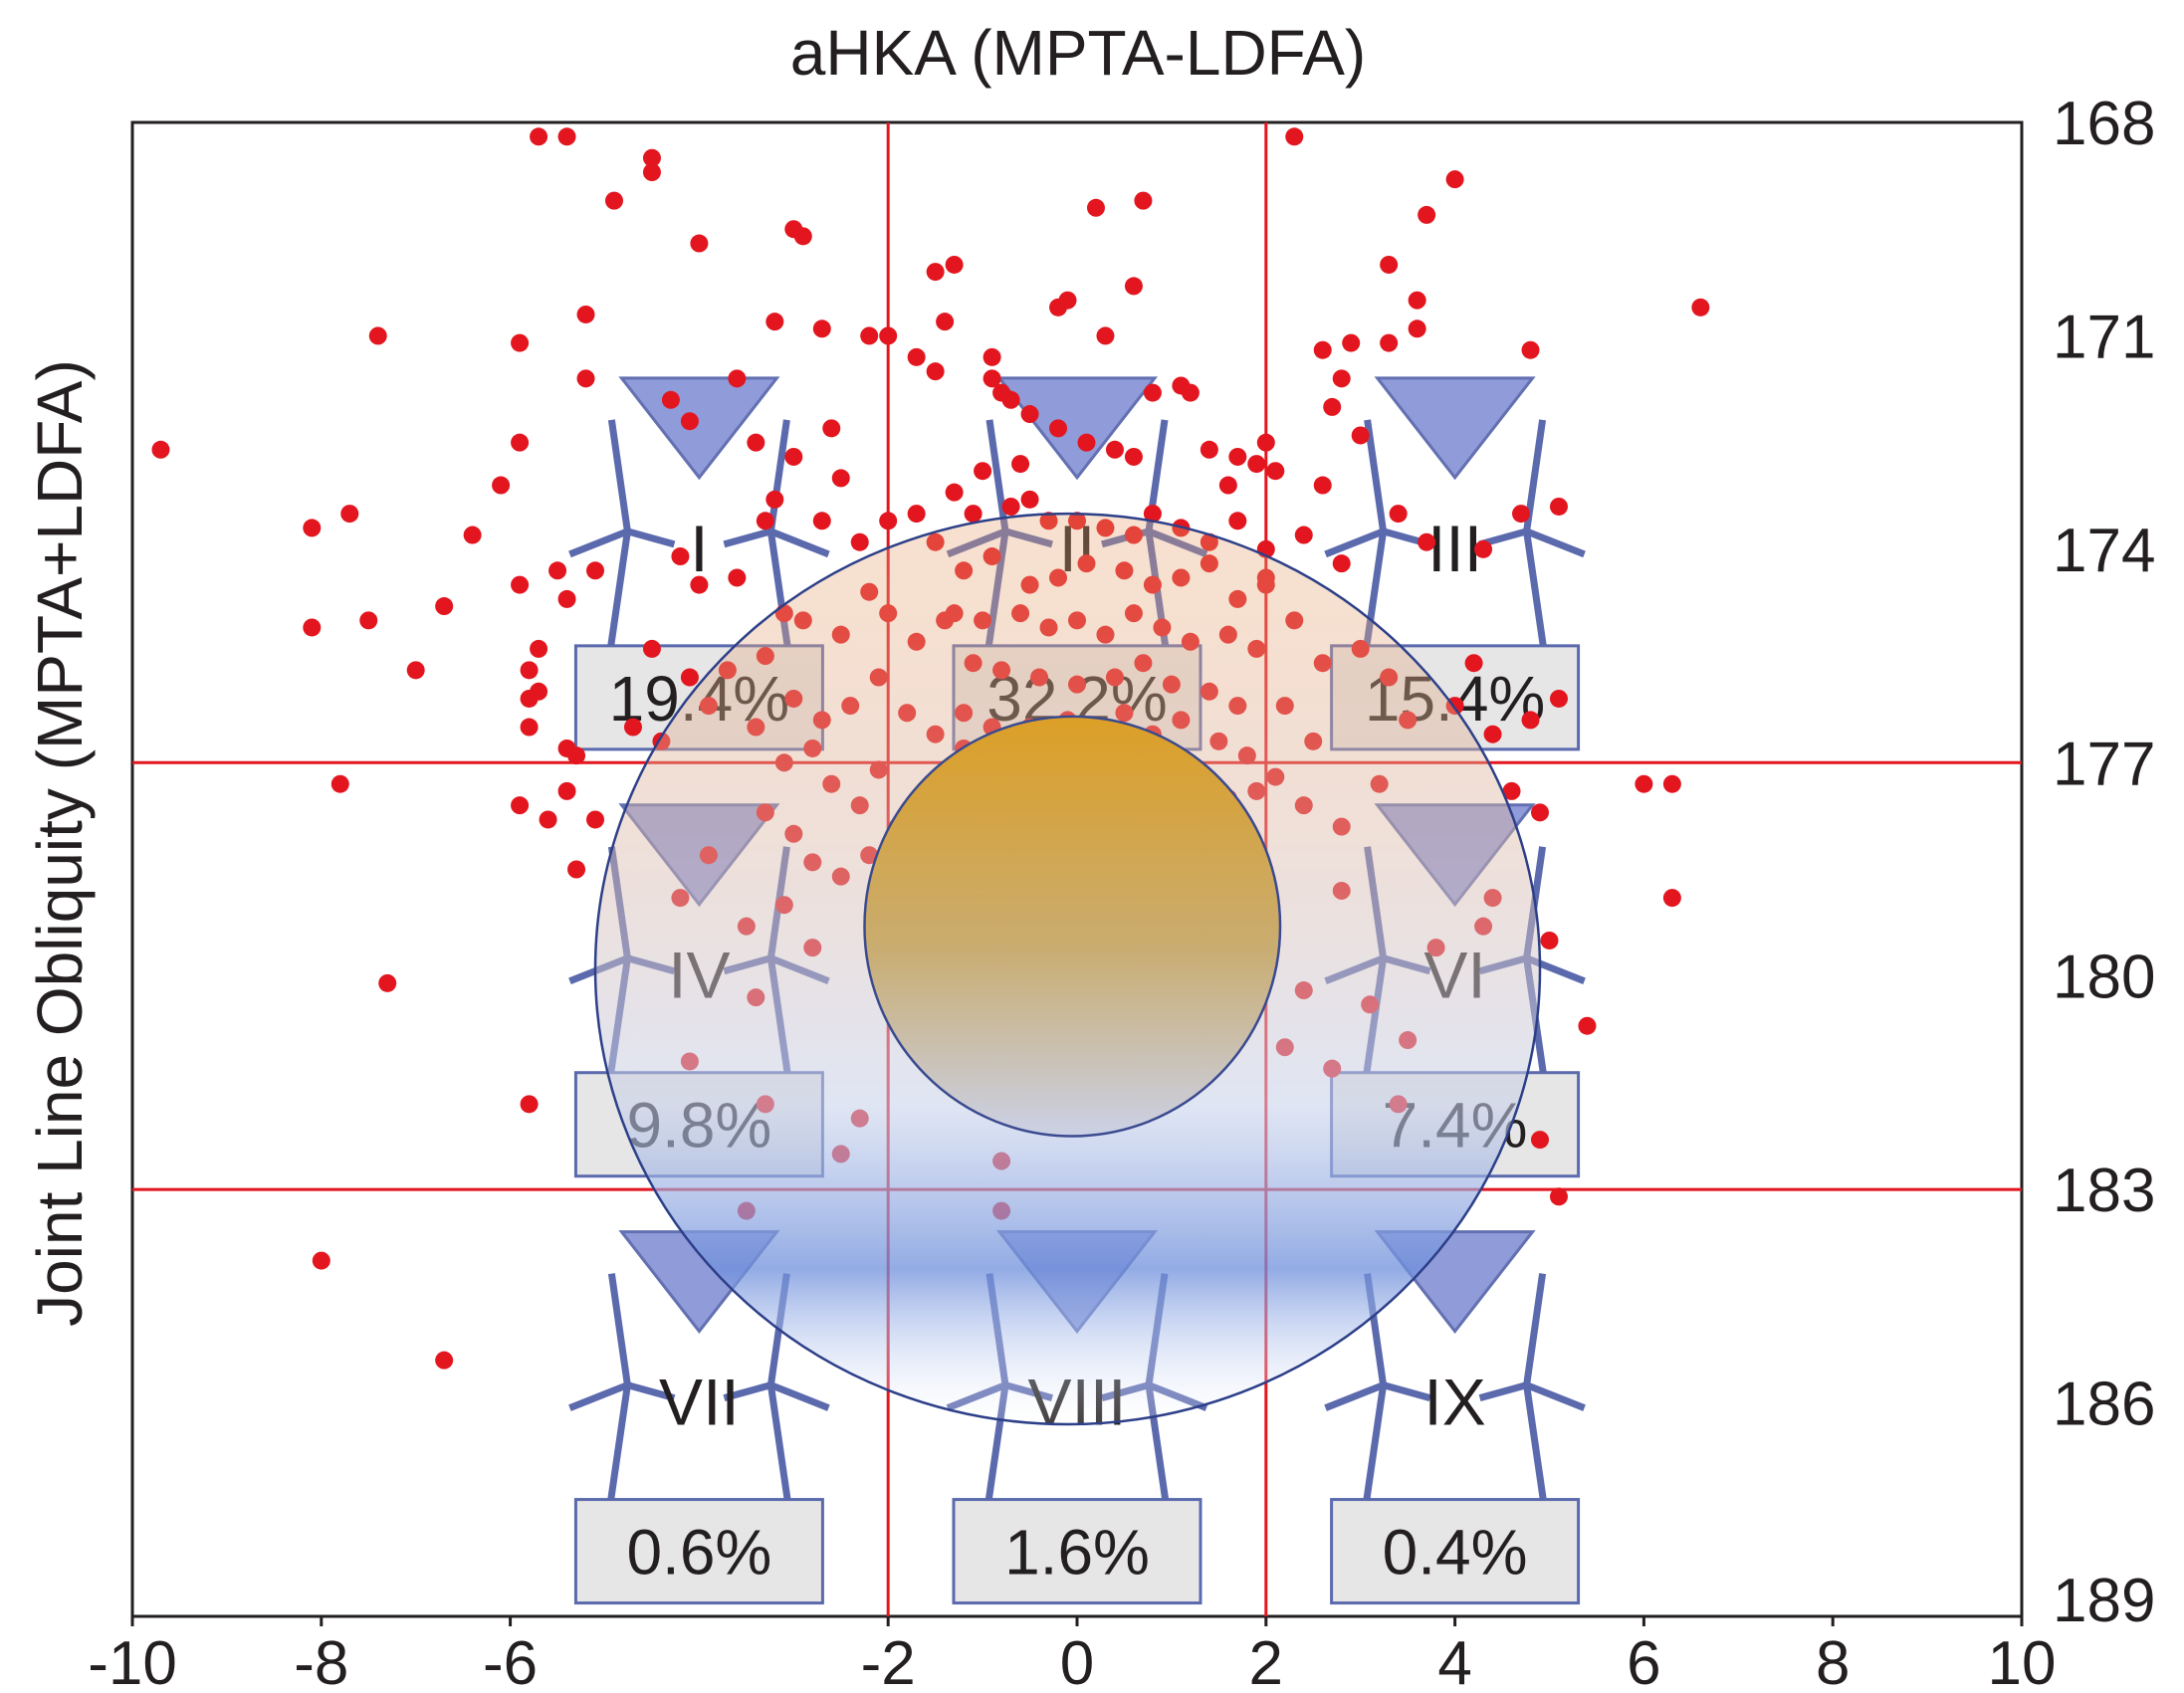 This screenshot has height=1693, width=2184. Describe the element at coordinates (1078, 53) in the screenshot. I see `chart-title: aHKA (MPTA-LDFA)` at that location.